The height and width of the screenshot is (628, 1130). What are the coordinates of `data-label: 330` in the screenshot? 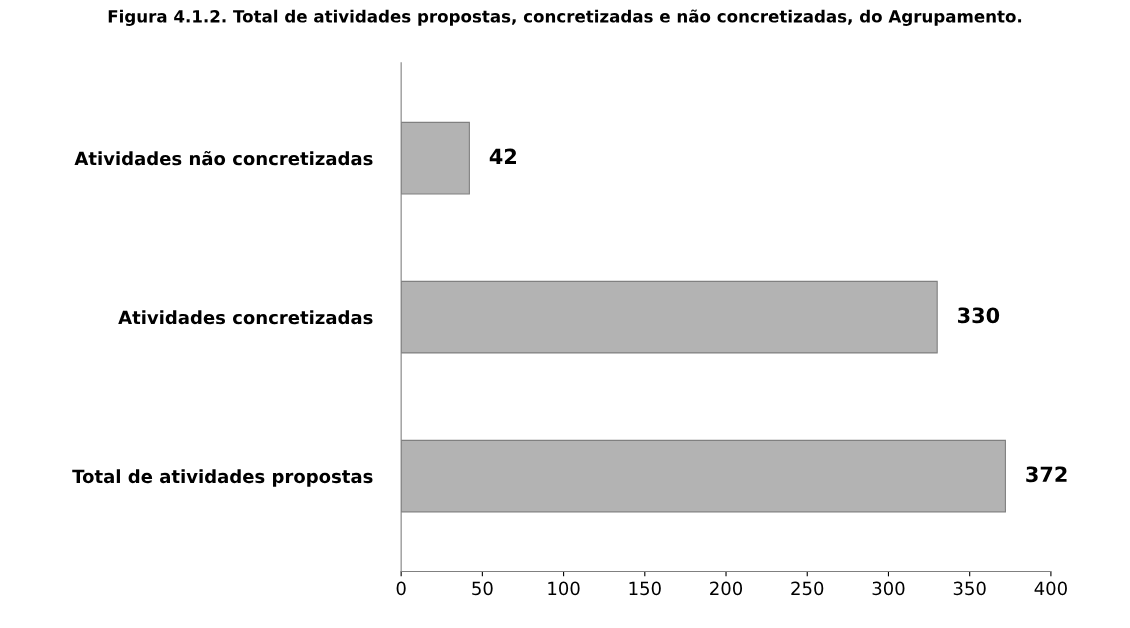 It's located at (979, 315).